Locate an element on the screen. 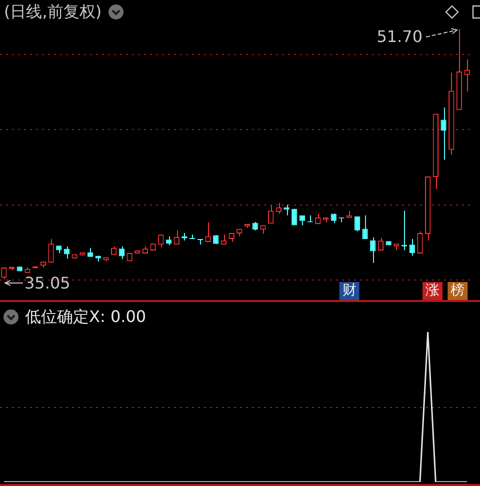 This screenshot has width=480, height=486. annotation: 35.05 is located at coordinates (47, 282).